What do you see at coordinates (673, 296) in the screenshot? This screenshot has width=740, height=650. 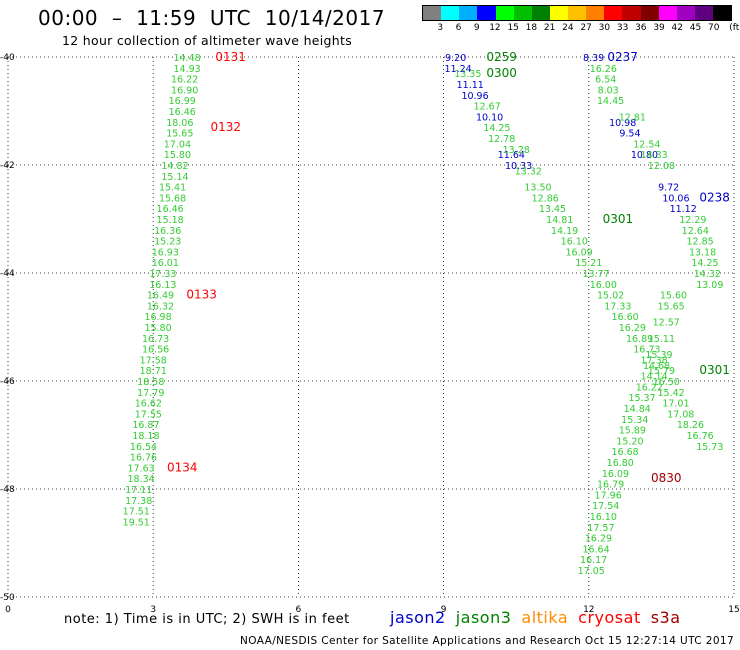 I see `data-point-jason3: 15.60` at bounding box center [673, 296].